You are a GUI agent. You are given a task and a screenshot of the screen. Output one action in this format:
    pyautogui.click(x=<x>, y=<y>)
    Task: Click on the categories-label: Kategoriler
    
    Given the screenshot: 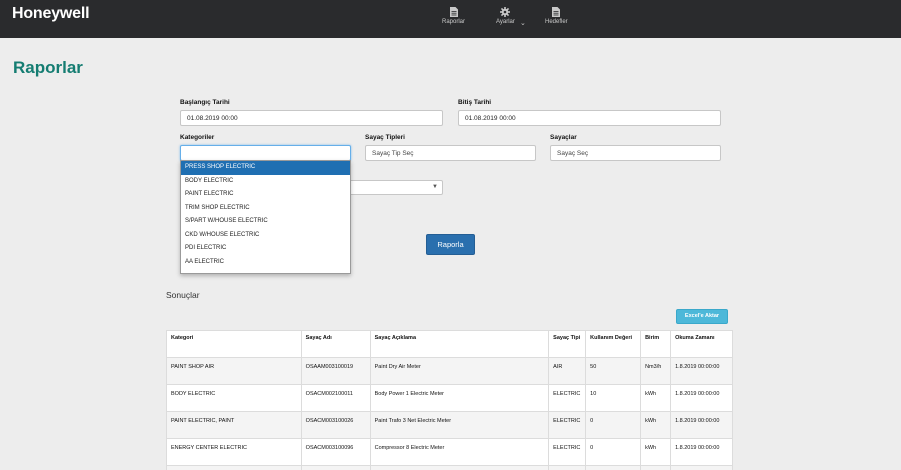 What is the action you would take?
    pyautogui.click(x=197, y=137)
    